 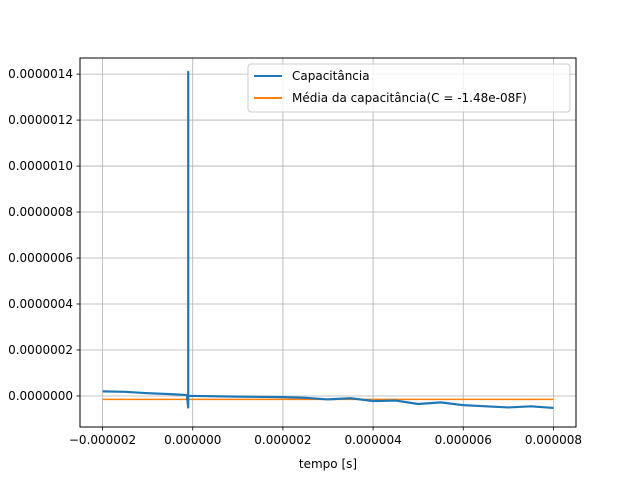 What do you see at coordinates (282, 440) in the screenshot?
I see `x-tick-label: 0.000002` at bounding box center [282, 440].